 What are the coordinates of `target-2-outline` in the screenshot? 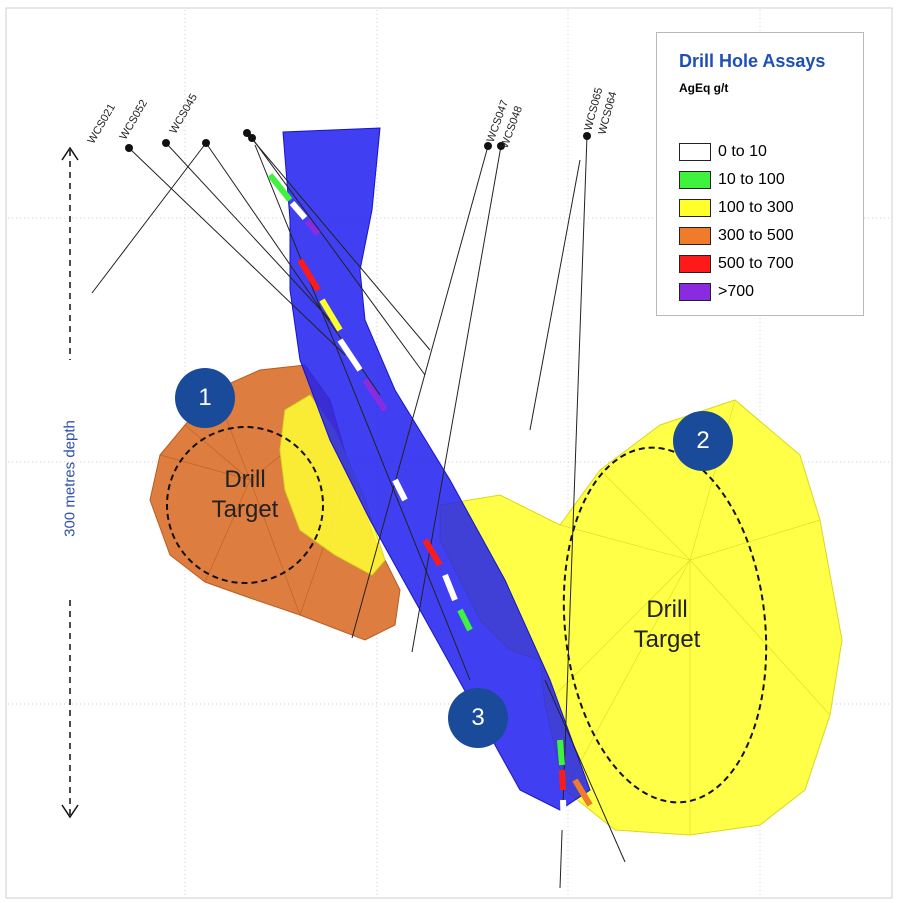 It's located at (665, 625).